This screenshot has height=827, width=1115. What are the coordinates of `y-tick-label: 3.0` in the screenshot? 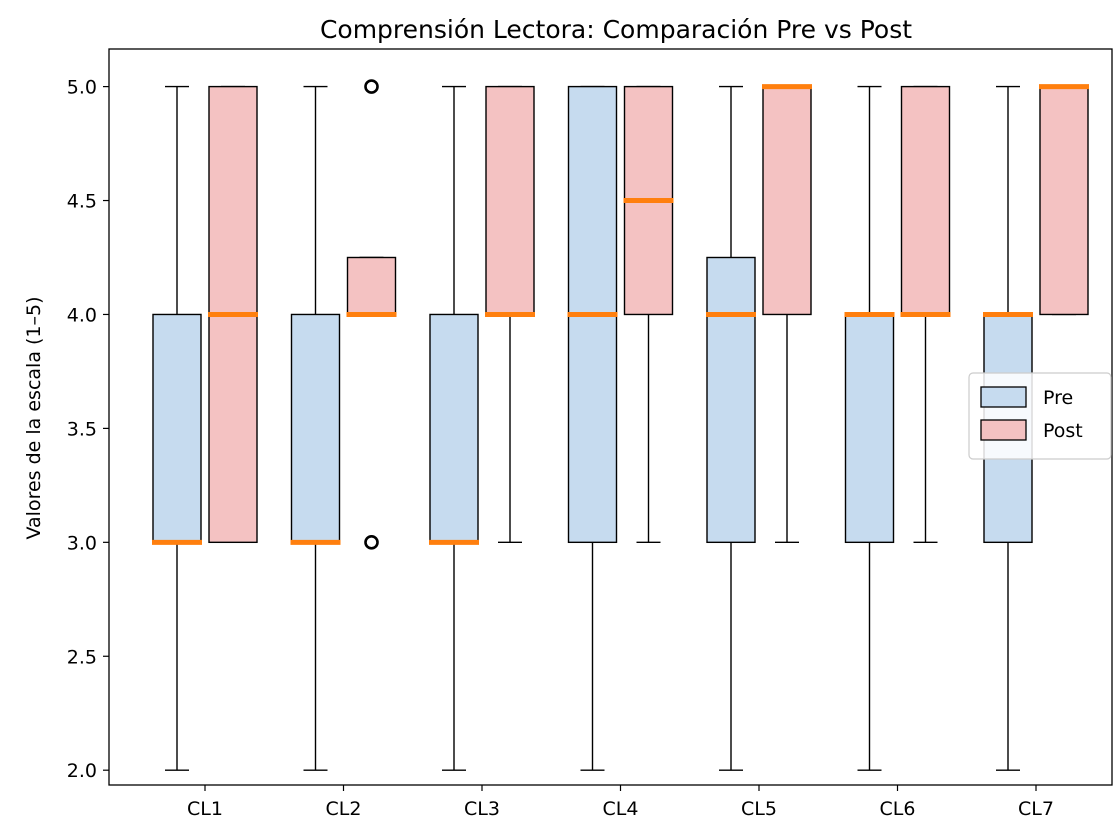 It's located at (82, 543).